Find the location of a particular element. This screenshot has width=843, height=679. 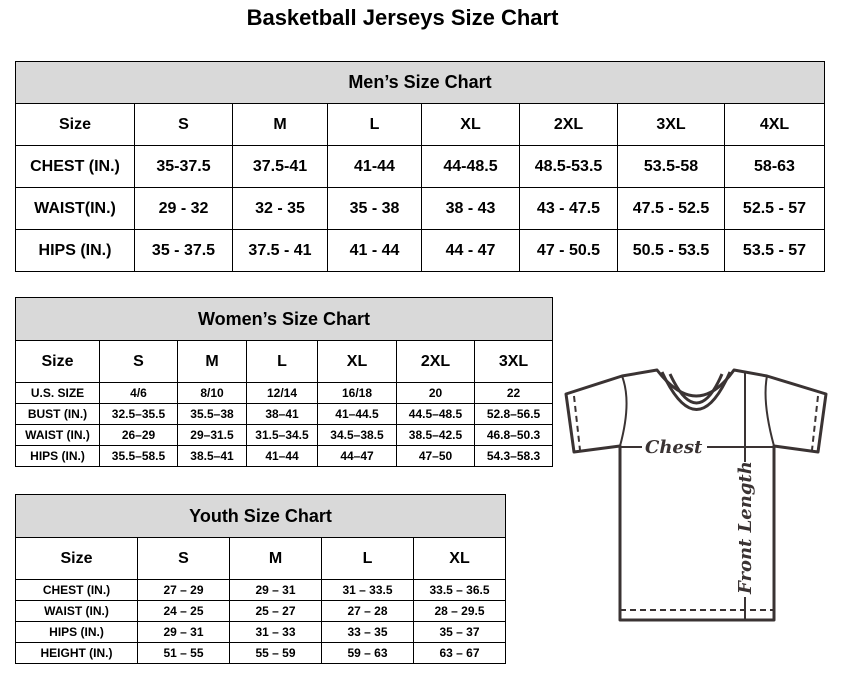

page-title: Basketball Jerseys Size Chart is located at coordinates (402, 17).